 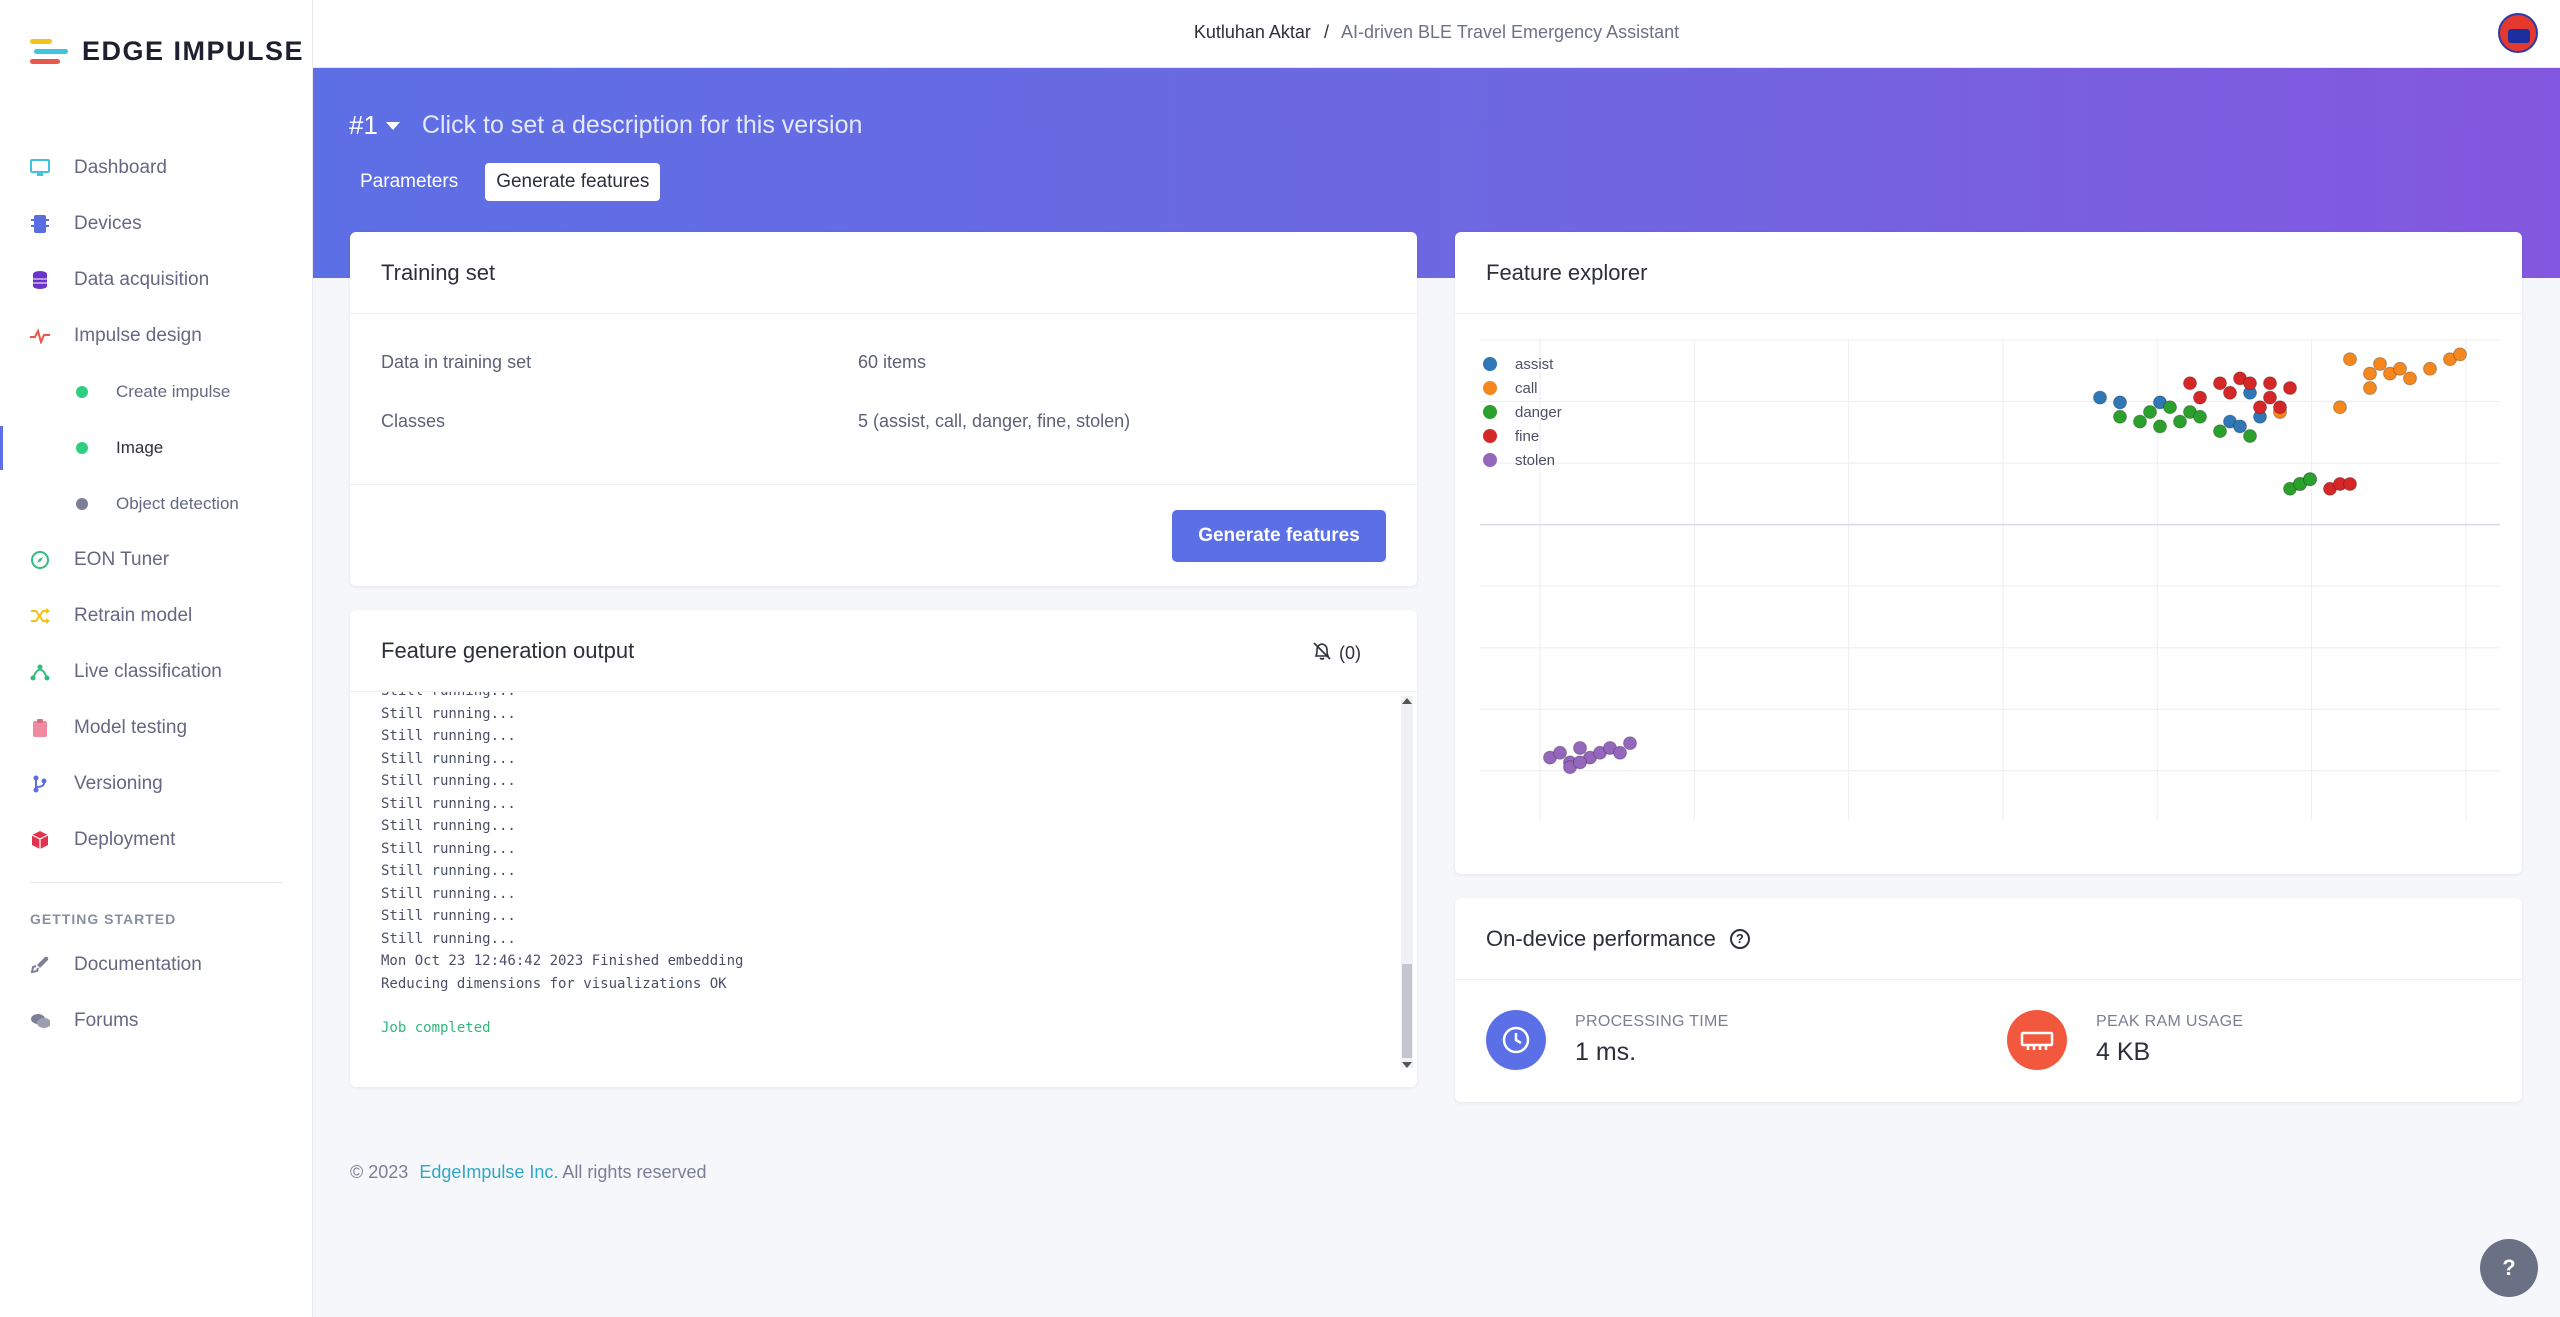 What do you see at coordinates (1522, 460) in the screenshot?
I see `legend-item-stolen: stolen` at bounding box center [1522, 460].